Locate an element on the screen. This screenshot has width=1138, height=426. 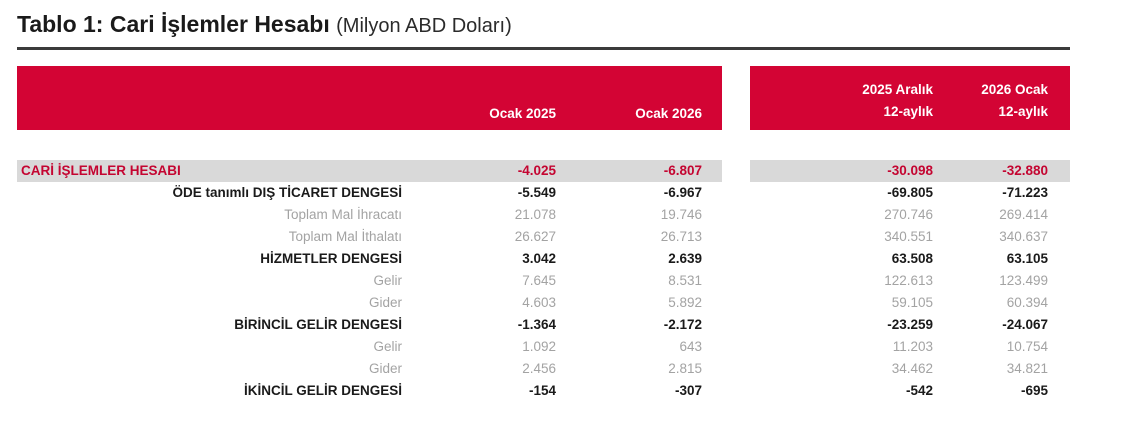
header-annual-block: 2025 Aralık 12-aylık 2026 Ocak 12-aylık is located at coordinates (910, 98).